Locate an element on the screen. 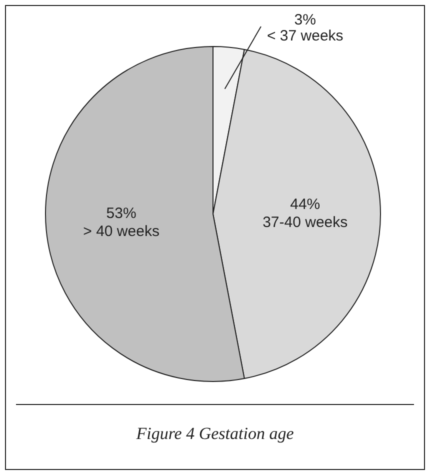  slice-label: 37-40 weeks is located at coordinates (305, 223).